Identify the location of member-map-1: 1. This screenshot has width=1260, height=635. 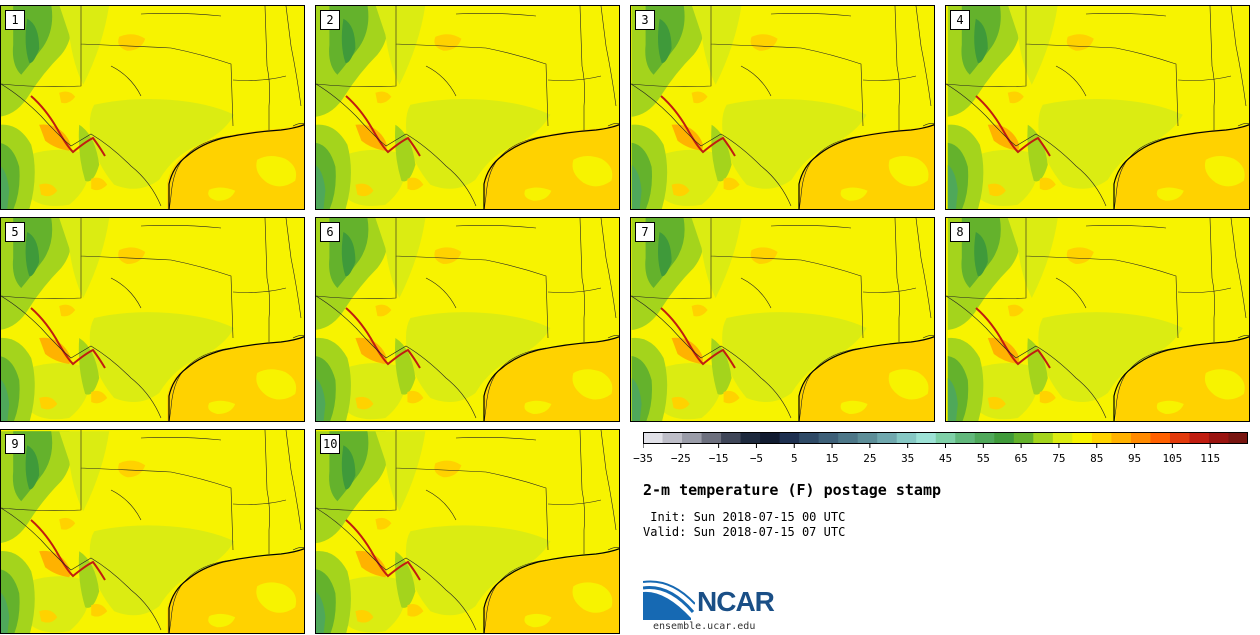
(152, 107).